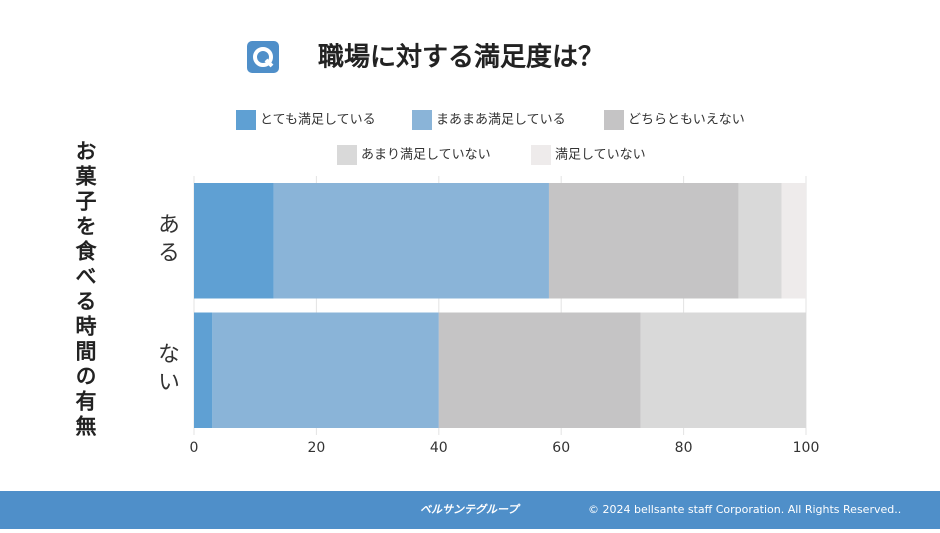 This screenshot has height=533, width=940. Describe the element at coordinates (166, 241) in the screenshot. I see `y-tick-label: ある` at that location.